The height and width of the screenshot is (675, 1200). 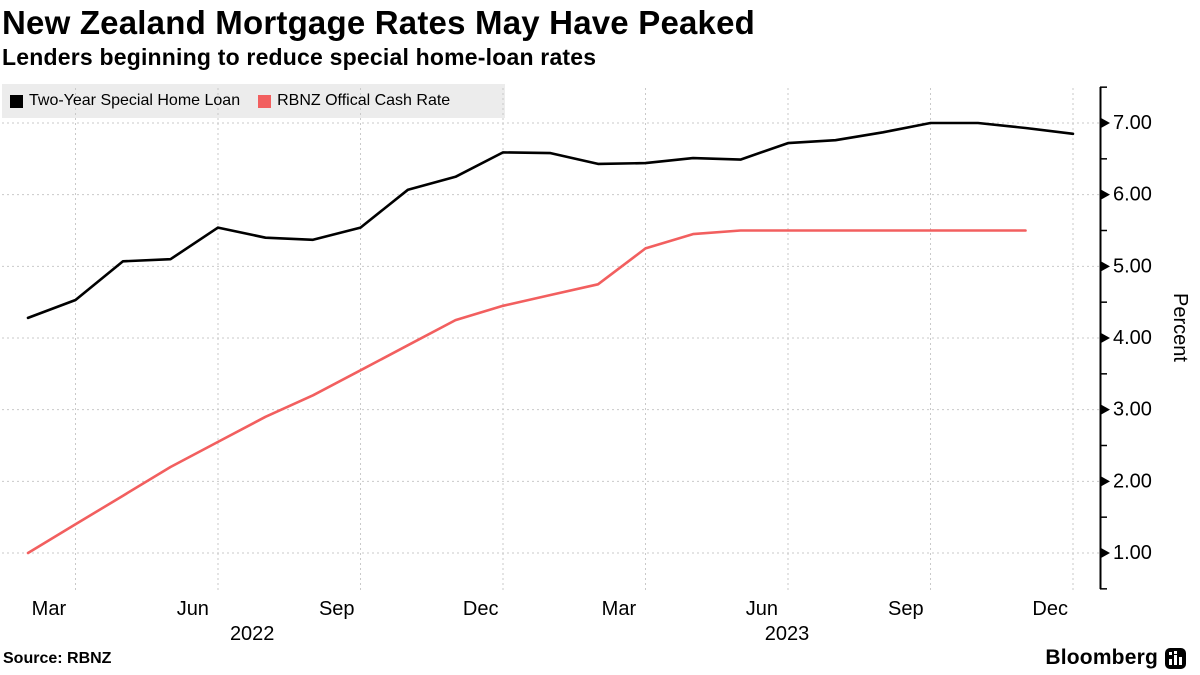 I want to click on bloomberg-wordmark: Bloomberg, so click(x=1101, y=657).